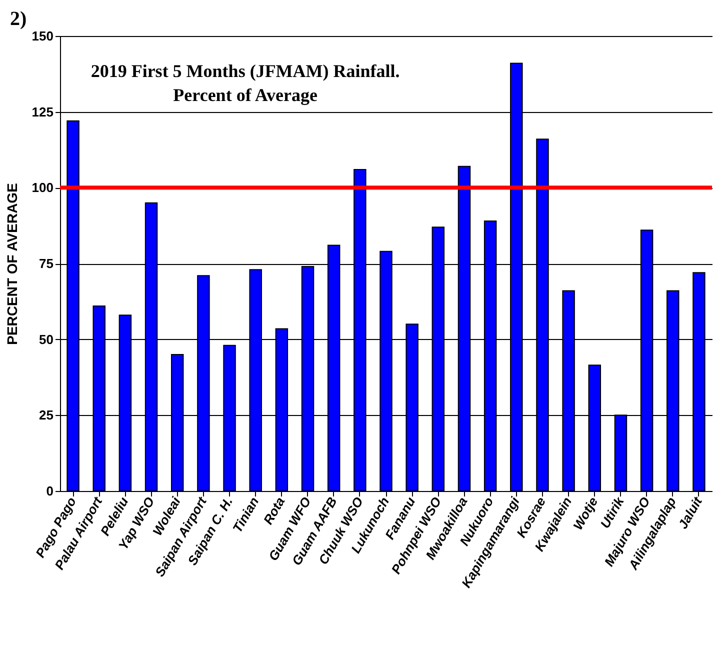 The height and width of the screenshot is (649, 721). Describe the element at coordinates (43, 36) in the screenshot. I see `y-tick-label: 150` at that location.